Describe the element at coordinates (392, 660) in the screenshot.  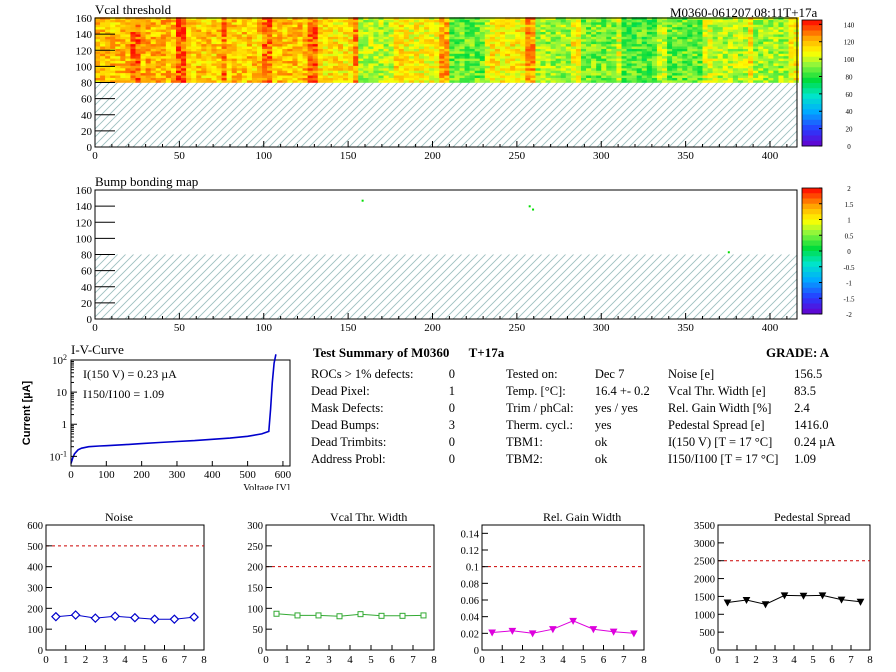
I see `x-tick-label: 6` at that location.